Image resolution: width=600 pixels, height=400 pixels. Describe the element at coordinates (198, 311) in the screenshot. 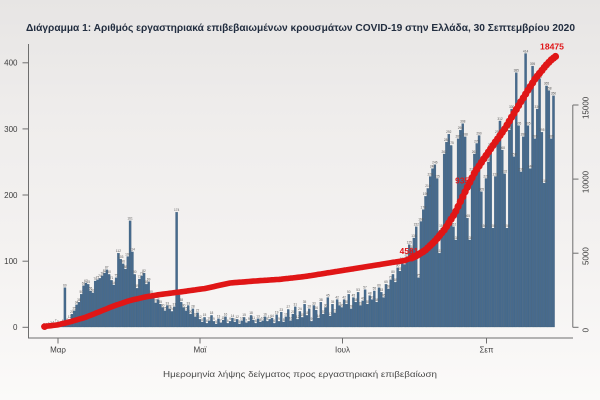

I see `svg-text: 22` at that location.